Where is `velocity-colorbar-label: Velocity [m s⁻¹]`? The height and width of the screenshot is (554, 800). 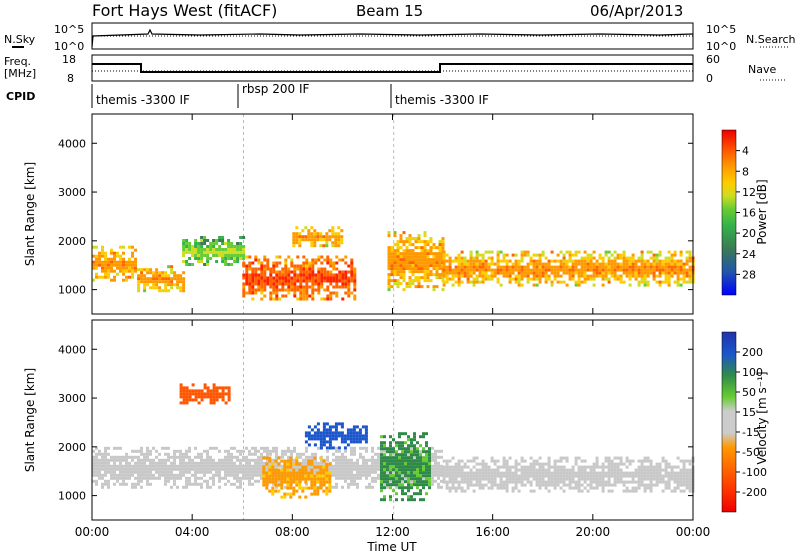 velocity-colorbar-label: Velocity [m s⁻¹] is located at coordinates (762, 417).